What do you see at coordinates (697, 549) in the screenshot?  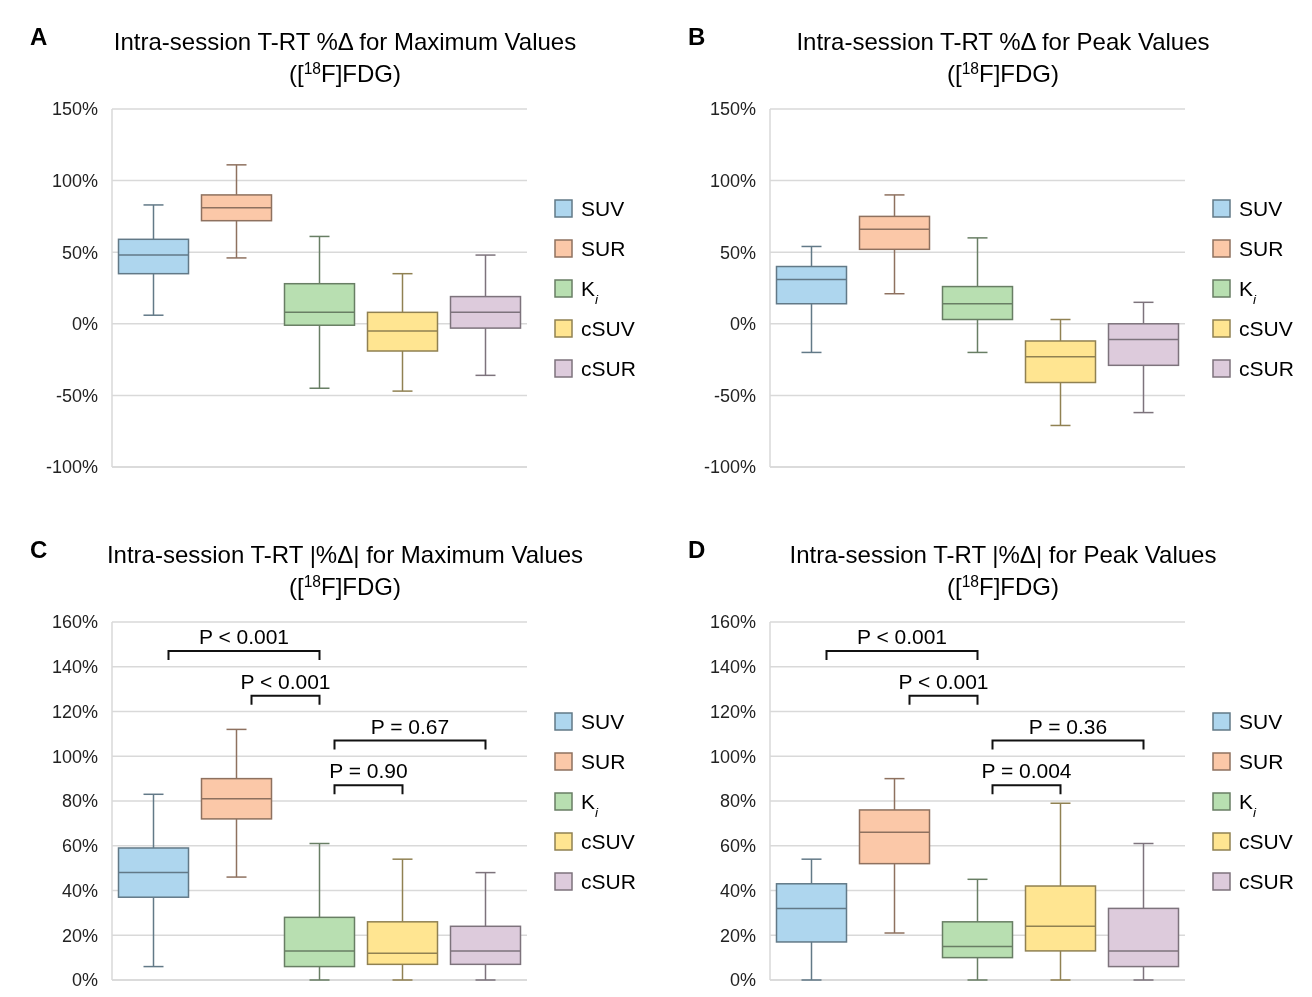 I see `text: D` at bounding box center [697, 549].